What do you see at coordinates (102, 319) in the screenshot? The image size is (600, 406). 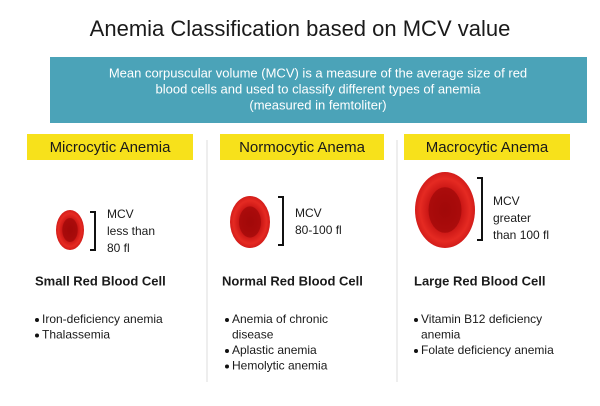 I see `item-text: Iron-deficiency anemia` at bounding box center [102, 319].